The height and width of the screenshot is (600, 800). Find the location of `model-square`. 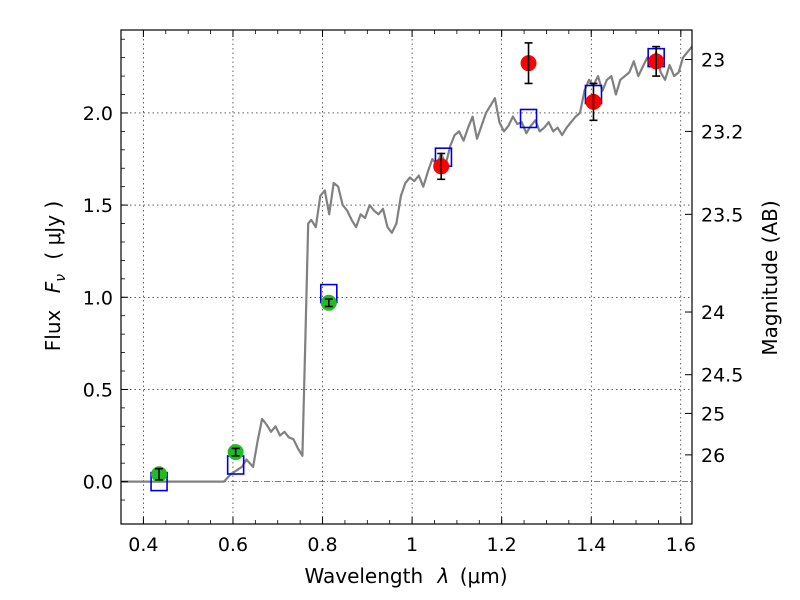

model-square is located at coordinates (528, 118).